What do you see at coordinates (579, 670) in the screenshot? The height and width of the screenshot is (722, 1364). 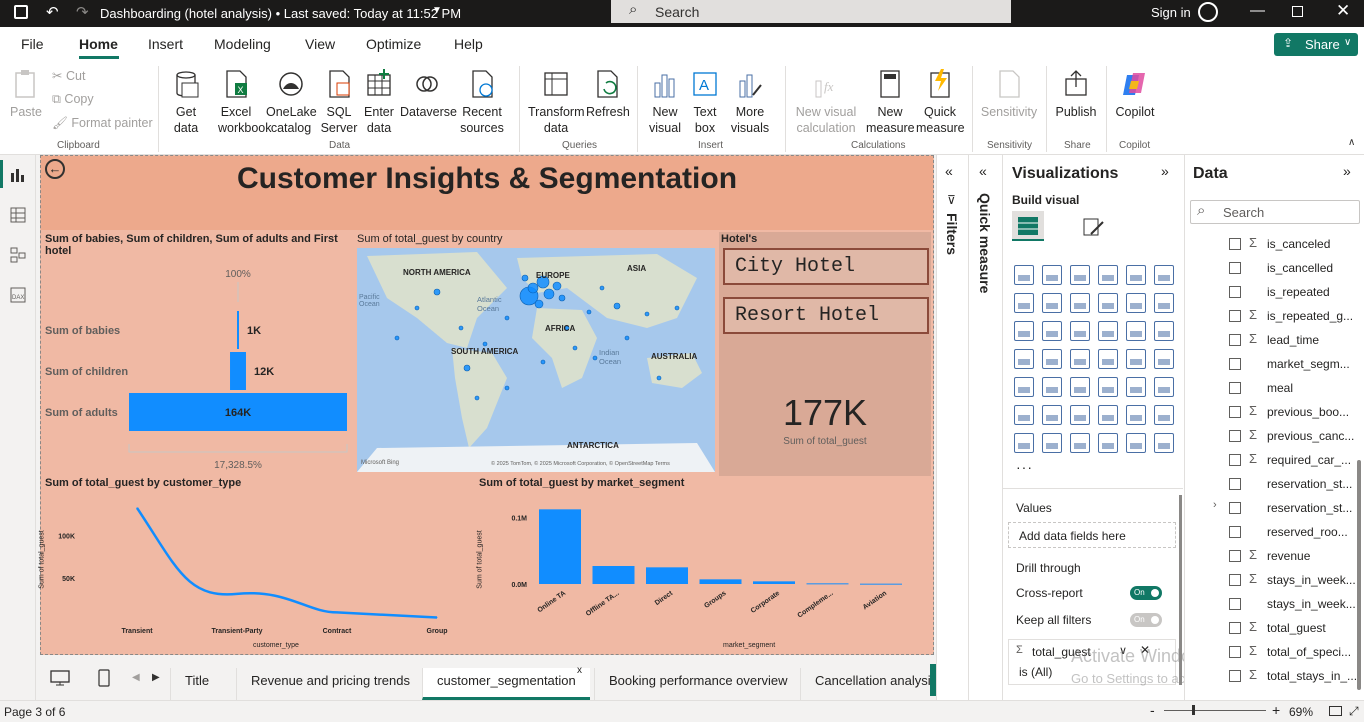 I see `close-tab-icon: x` at bounding box center [579, 670].